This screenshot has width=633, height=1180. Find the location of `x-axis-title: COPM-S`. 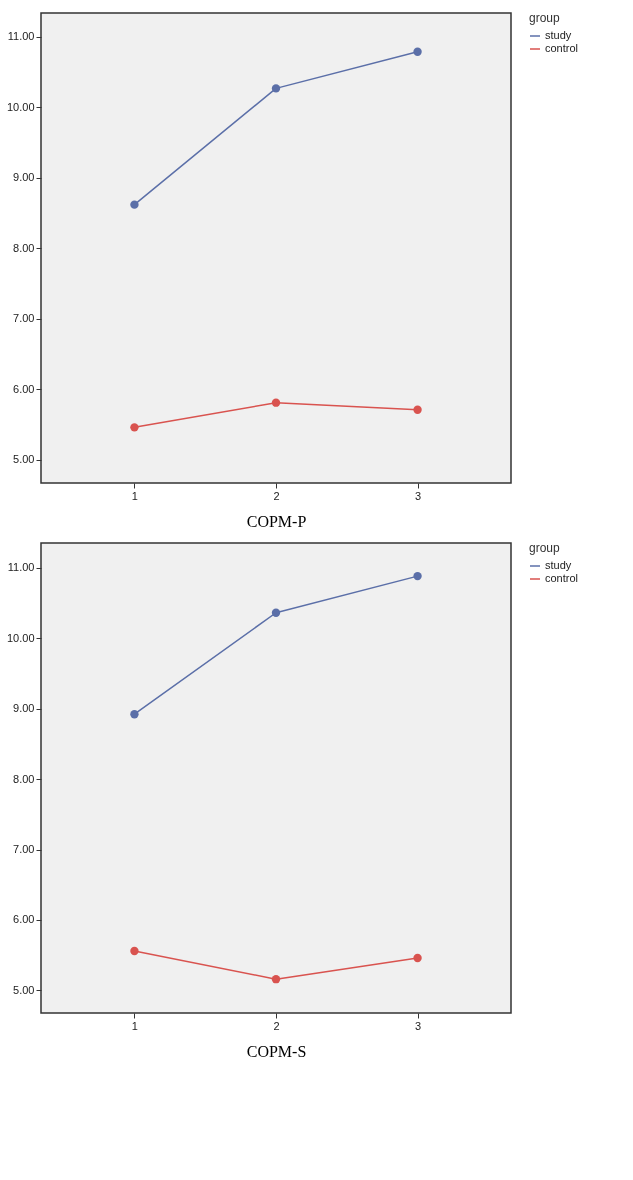

x-axis-title: COPM-S is located at coordinates (276, 1051).